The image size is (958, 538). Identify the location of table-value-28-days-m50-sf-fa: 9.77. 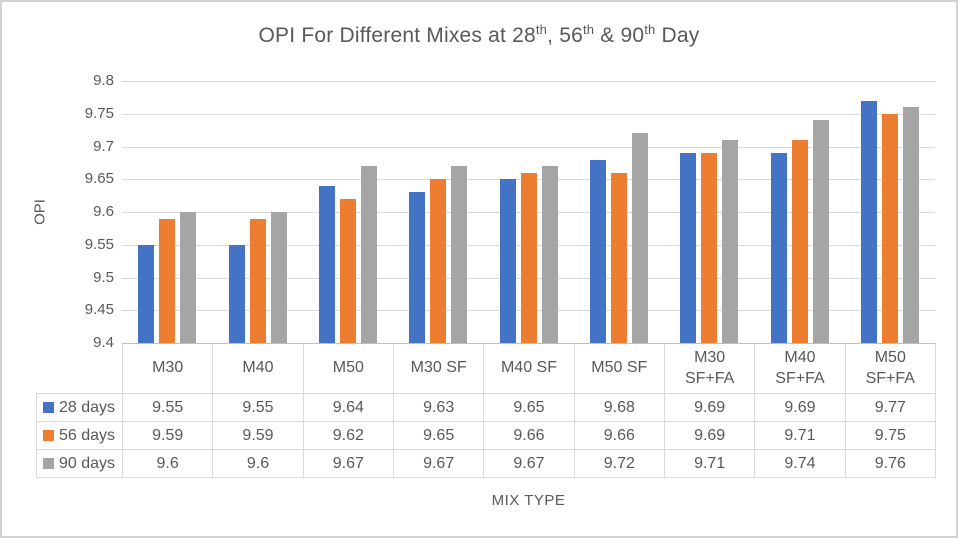
(890, 407).